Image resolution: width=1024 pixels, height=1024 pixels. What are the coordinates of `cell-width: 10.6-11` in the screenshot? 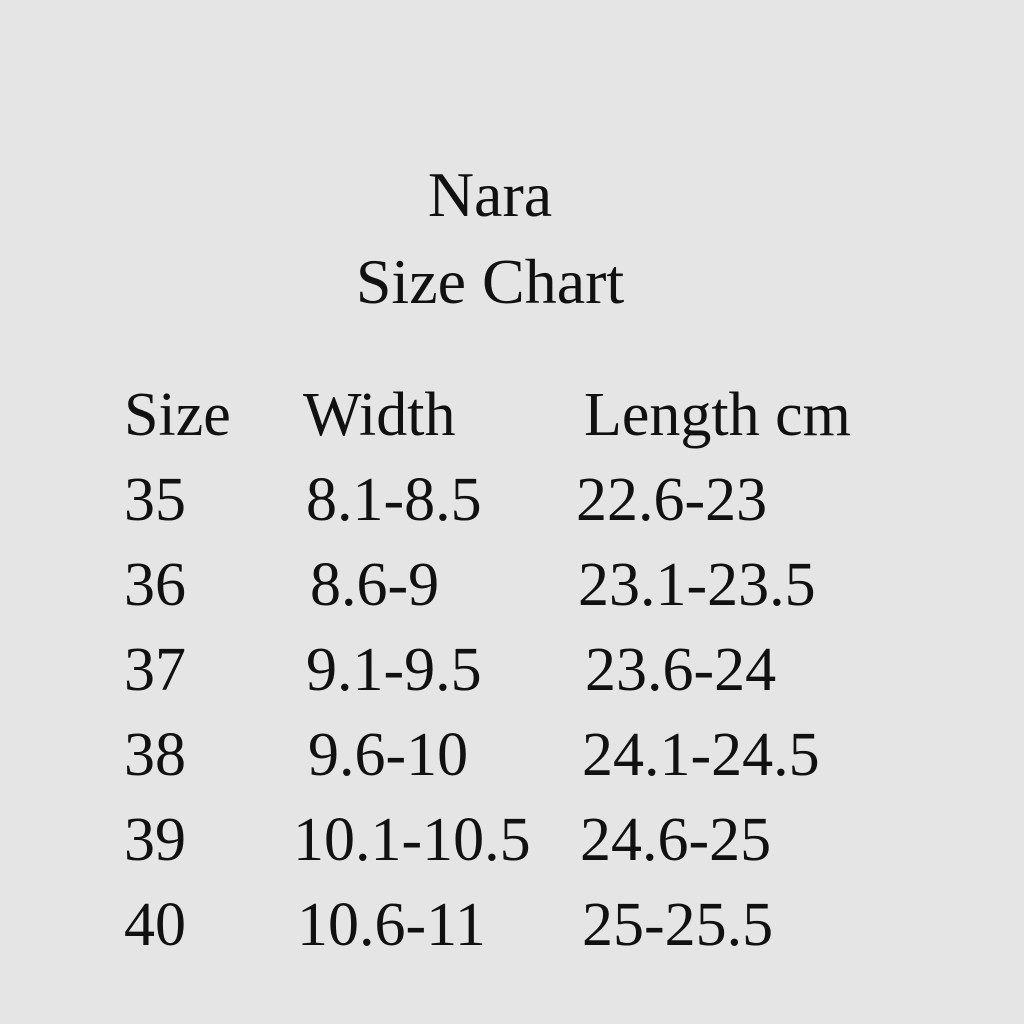 It's located at (391, 925).